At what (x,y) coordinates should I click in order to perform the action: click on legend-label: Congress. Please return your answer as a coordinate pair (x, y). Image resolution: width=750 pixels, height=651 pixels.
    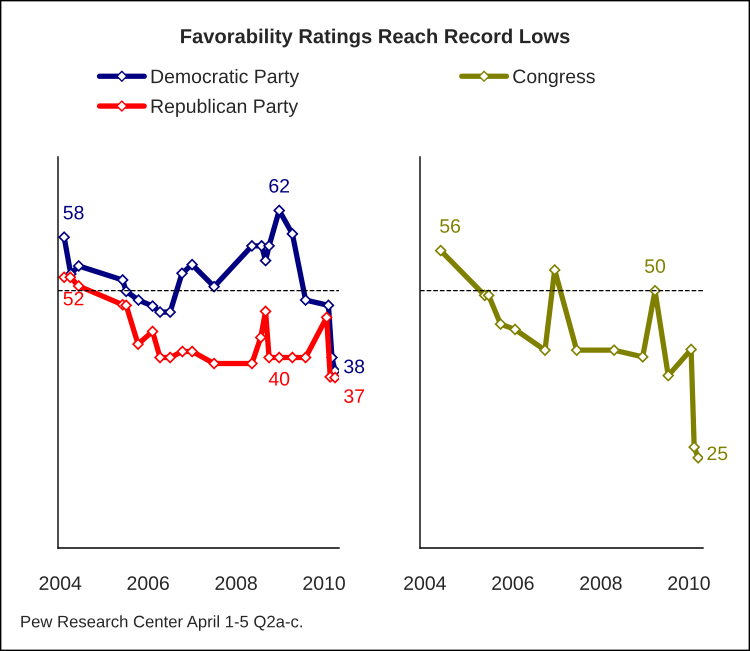
    Looking at the image, I should click on (554, 78).